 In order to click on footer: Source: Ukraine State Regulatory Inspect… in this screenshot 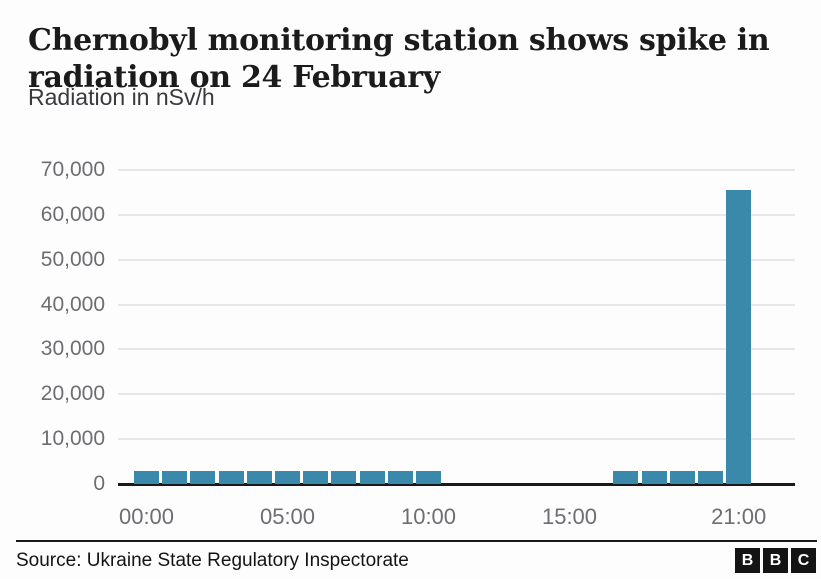, I will do `click(416, 556)`.